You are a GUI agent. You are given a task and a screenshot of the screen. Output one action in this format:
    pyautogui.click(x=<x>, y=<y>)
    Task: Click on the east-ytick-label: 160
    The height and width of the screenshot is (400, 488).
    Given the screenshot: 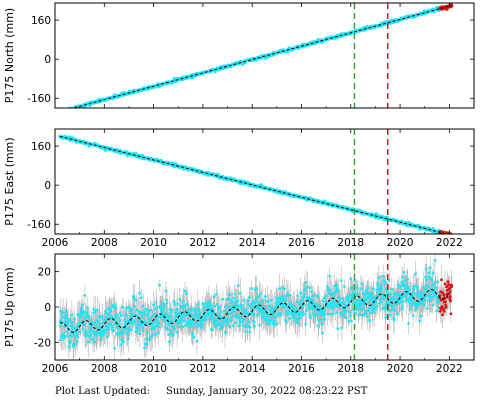 What is the action you would take?
    pyautogui.click(x=41, y=147)
    